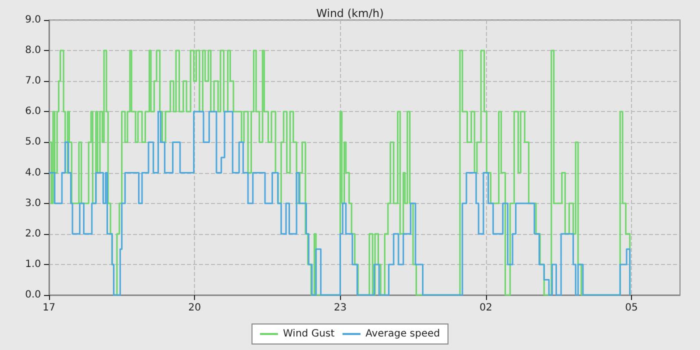 This screenshot has height=350, width=700. What do you see at coordinates (33, 20) in the screenshot?
I see `y-tick-label: 9.0` at bounding box center [33, 20].